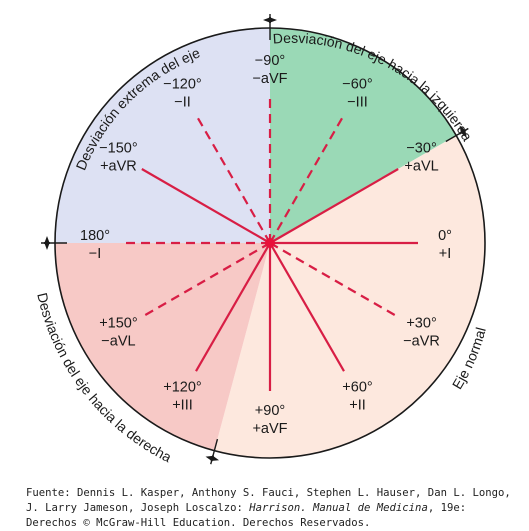 The width and height of the screenshot is (529, 531). Describe the element at coordinates (118, 324) in the screenshot. I see `lead-degree-label: +150°` at that location.